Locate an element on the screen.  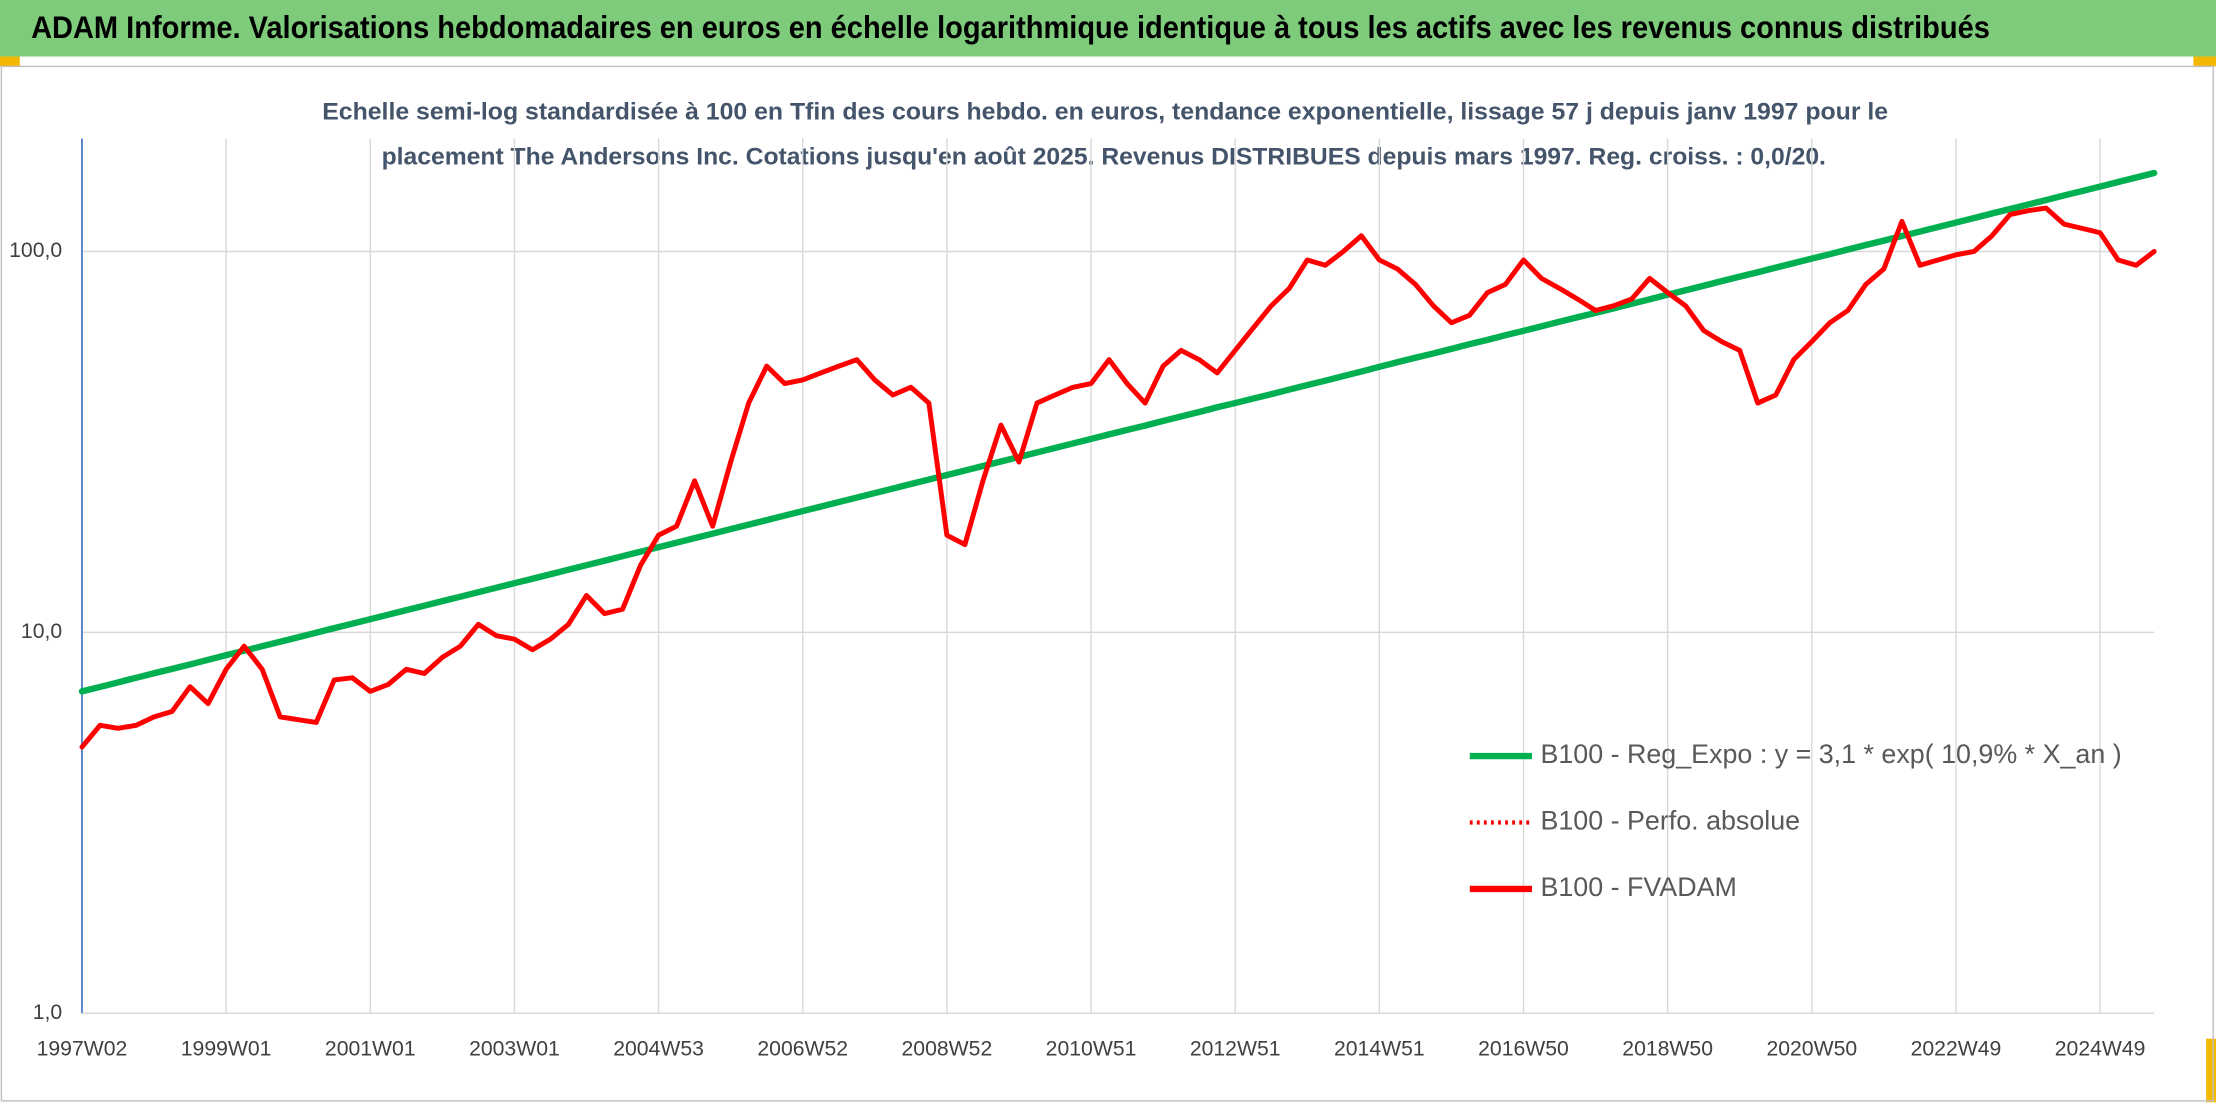
legend-label: B100 - Perfo. absolue is located at coordinates (1670, 821).